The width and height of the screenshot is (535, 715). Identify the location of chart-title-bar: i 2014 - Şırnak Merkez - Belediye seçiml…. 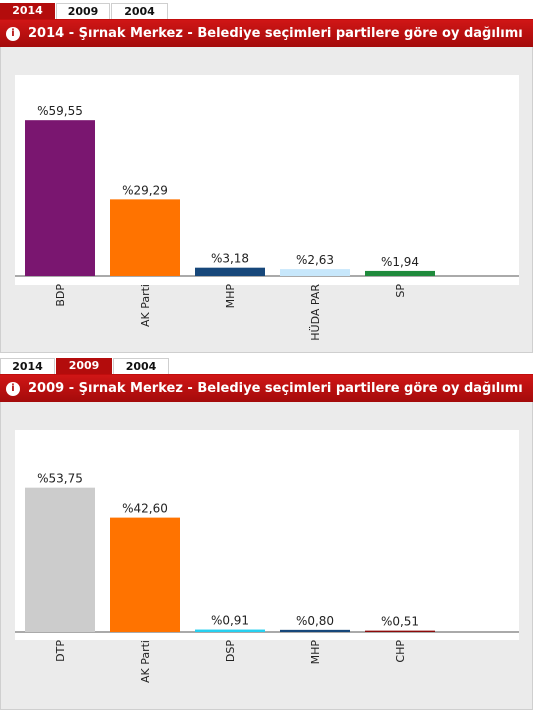
(266, 33).